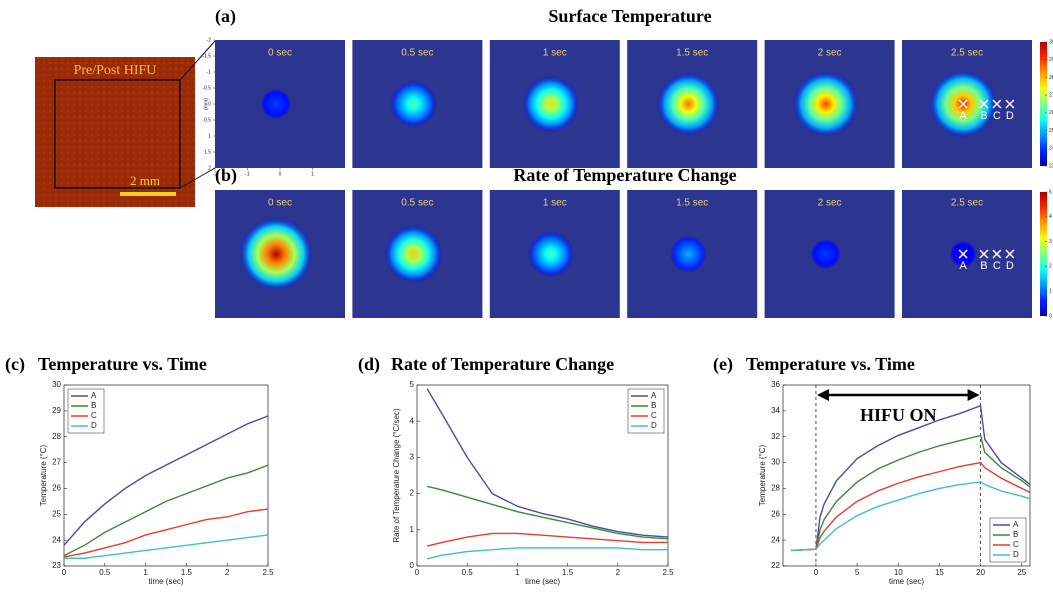  I want to click on chart-tag: (d), so click(369, 364).